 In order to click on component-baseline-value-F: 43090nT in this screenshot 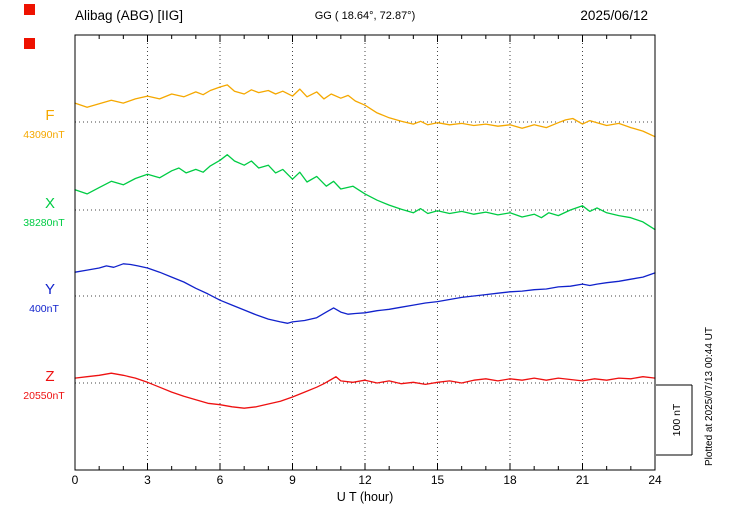, I will do `click(44, 135)`.